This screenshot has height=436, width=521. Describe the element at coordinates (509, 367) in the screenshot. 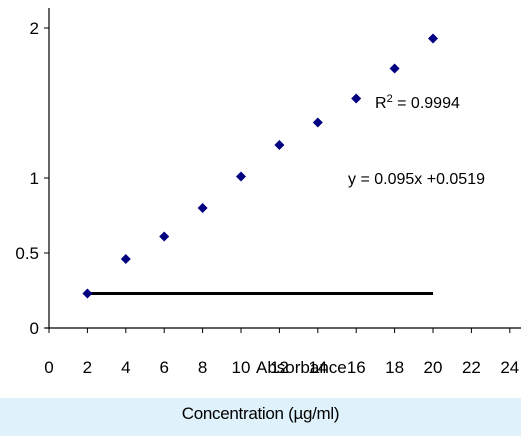

I see `x-tick-label: 24` at that location.